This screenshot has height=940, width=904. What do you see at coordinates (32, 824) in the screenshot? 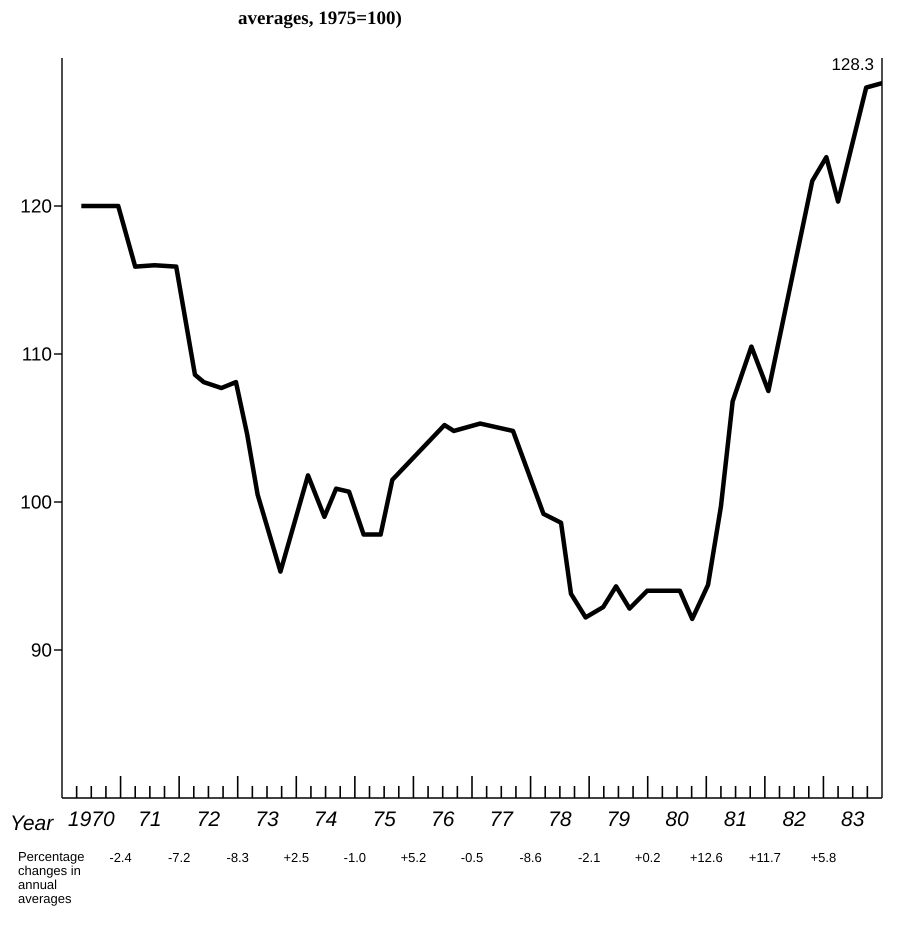
I see `x-axis-title: Year` at bounding box center [32, 824].